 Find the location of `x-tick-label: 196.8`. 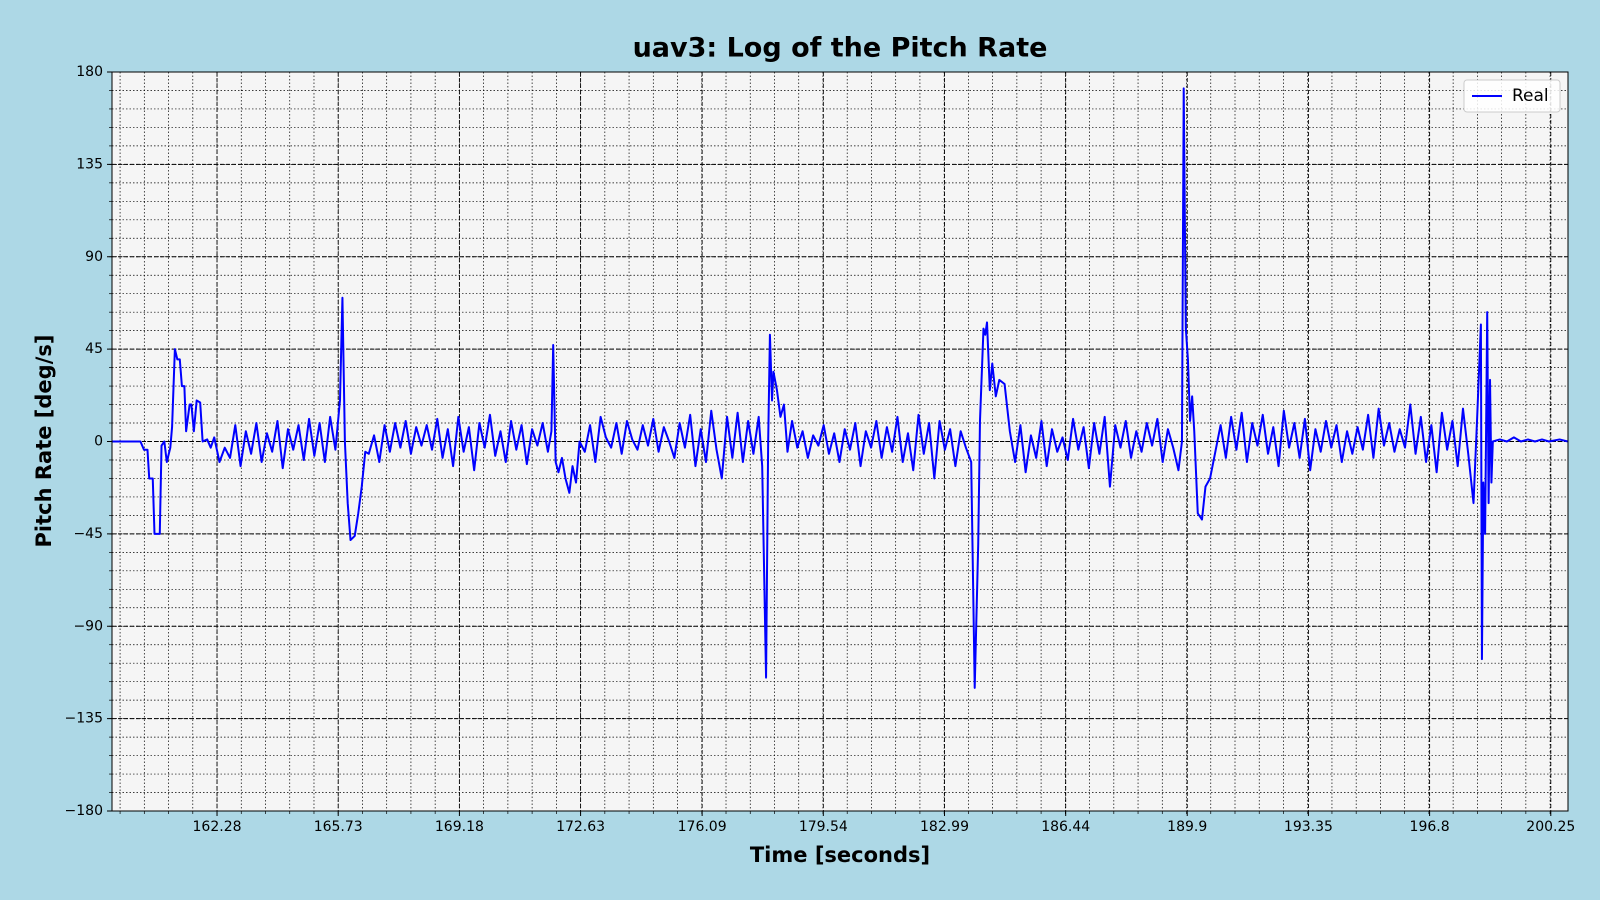

x-tick-label: 196.8 is located at coordinates (1430, 827).